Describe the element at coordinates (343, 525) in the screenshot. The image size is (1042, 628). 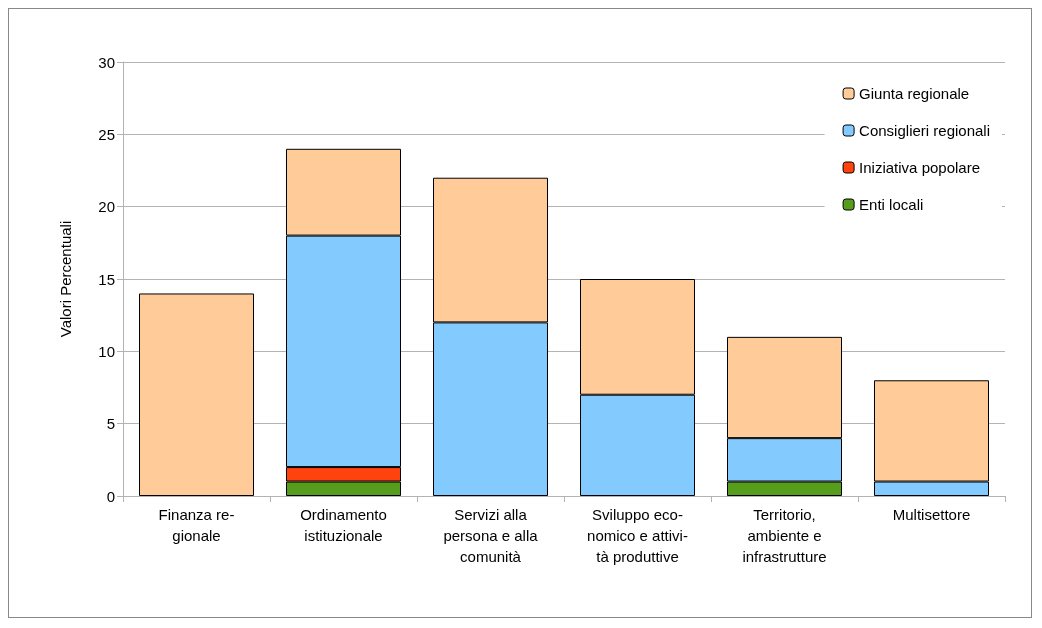
I see `x-tick-label: Ordinamento istituzionale` at that location.